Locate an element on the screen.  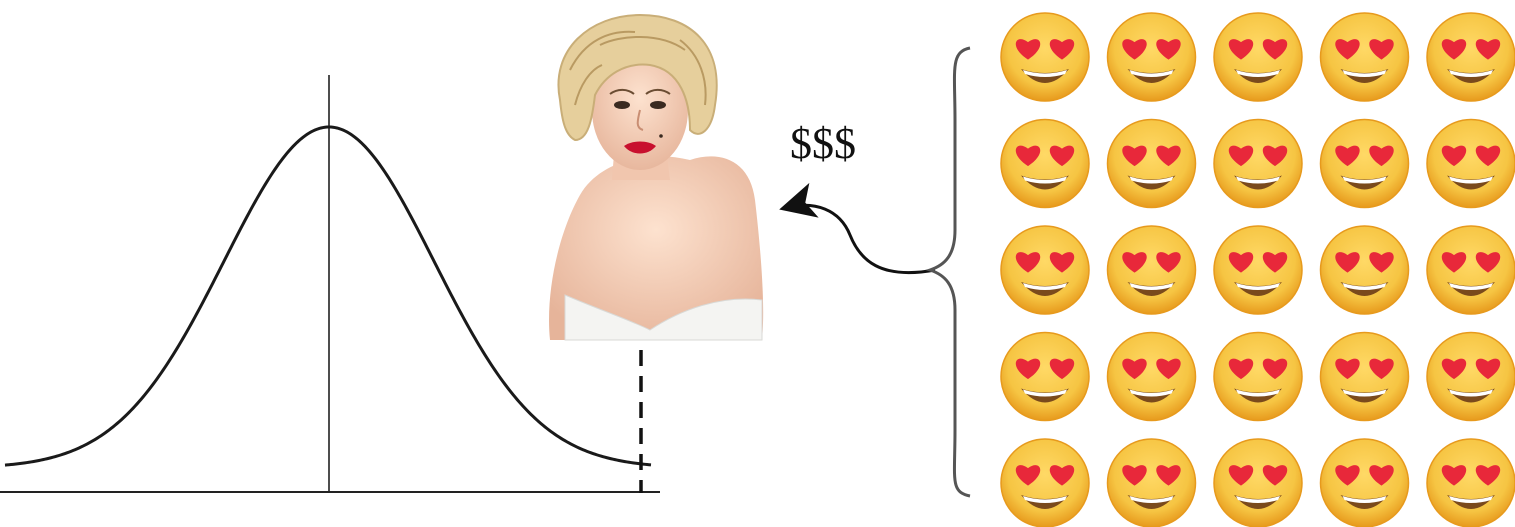
portrait-shoulders is located at coordinates (656, 248).